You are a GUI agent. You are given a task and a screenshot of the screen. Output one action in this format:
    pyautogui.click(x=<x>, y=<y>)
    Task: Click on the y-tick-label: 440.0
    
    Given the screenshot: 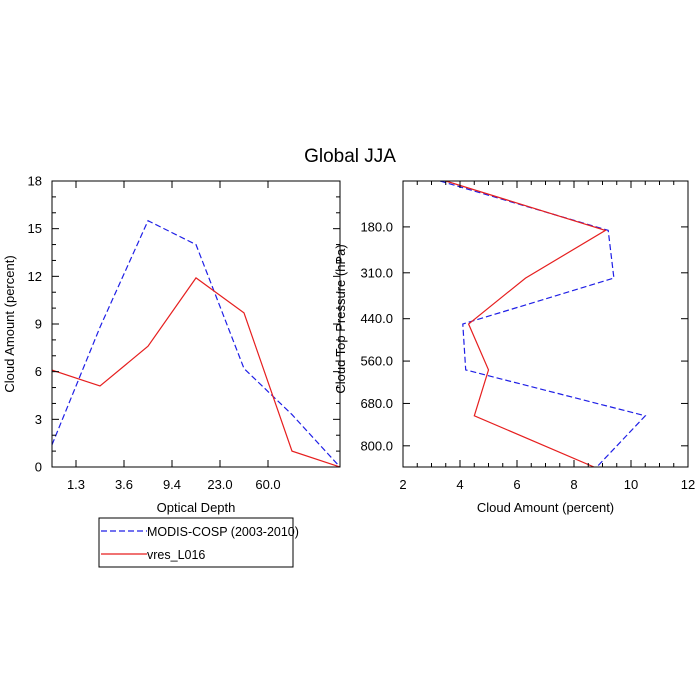 What is the action you would take?
    pyautogui.click(x=376, y=318)
    